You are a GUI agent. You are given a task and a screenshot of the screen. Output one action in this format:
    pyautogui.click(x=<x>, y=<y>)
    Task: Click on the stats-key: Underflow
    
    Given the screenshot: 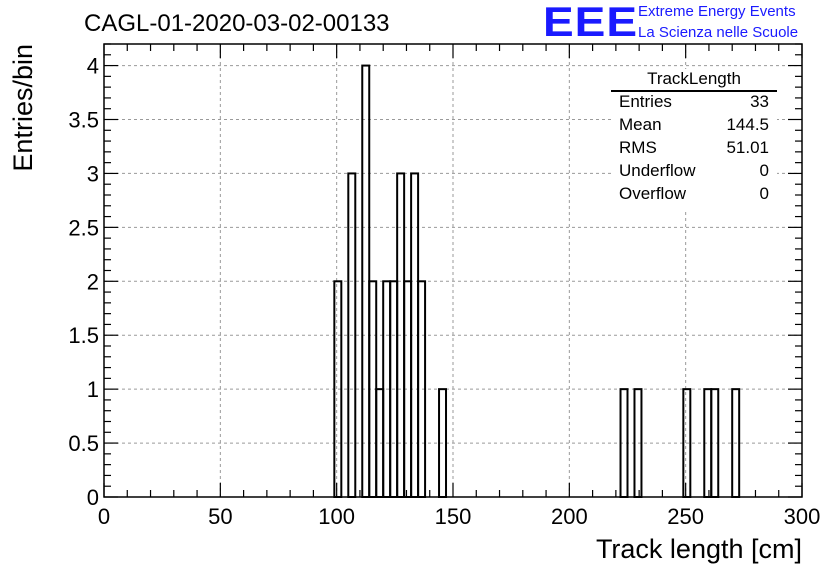 What is the action you would take?
    pyautogui.click(x=657, y=170)
    